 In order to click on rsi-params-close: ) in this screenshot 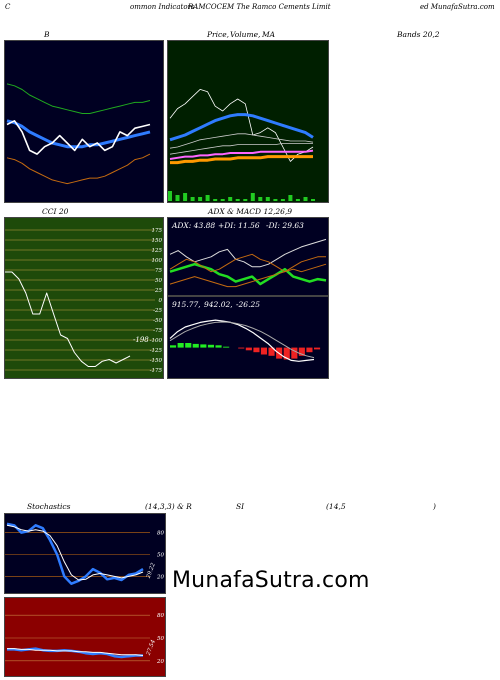, I will do `click(434, 506)`.